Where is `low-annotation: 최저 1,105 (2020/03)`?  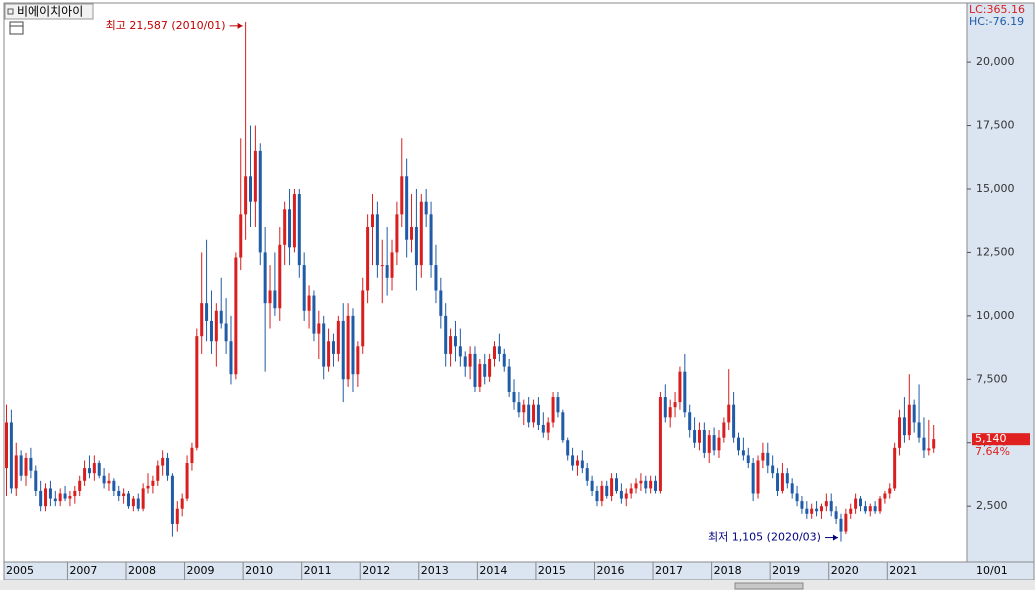 low-annotation: 최저 1,105 (2020/03) is located at coordinates (764, 537).